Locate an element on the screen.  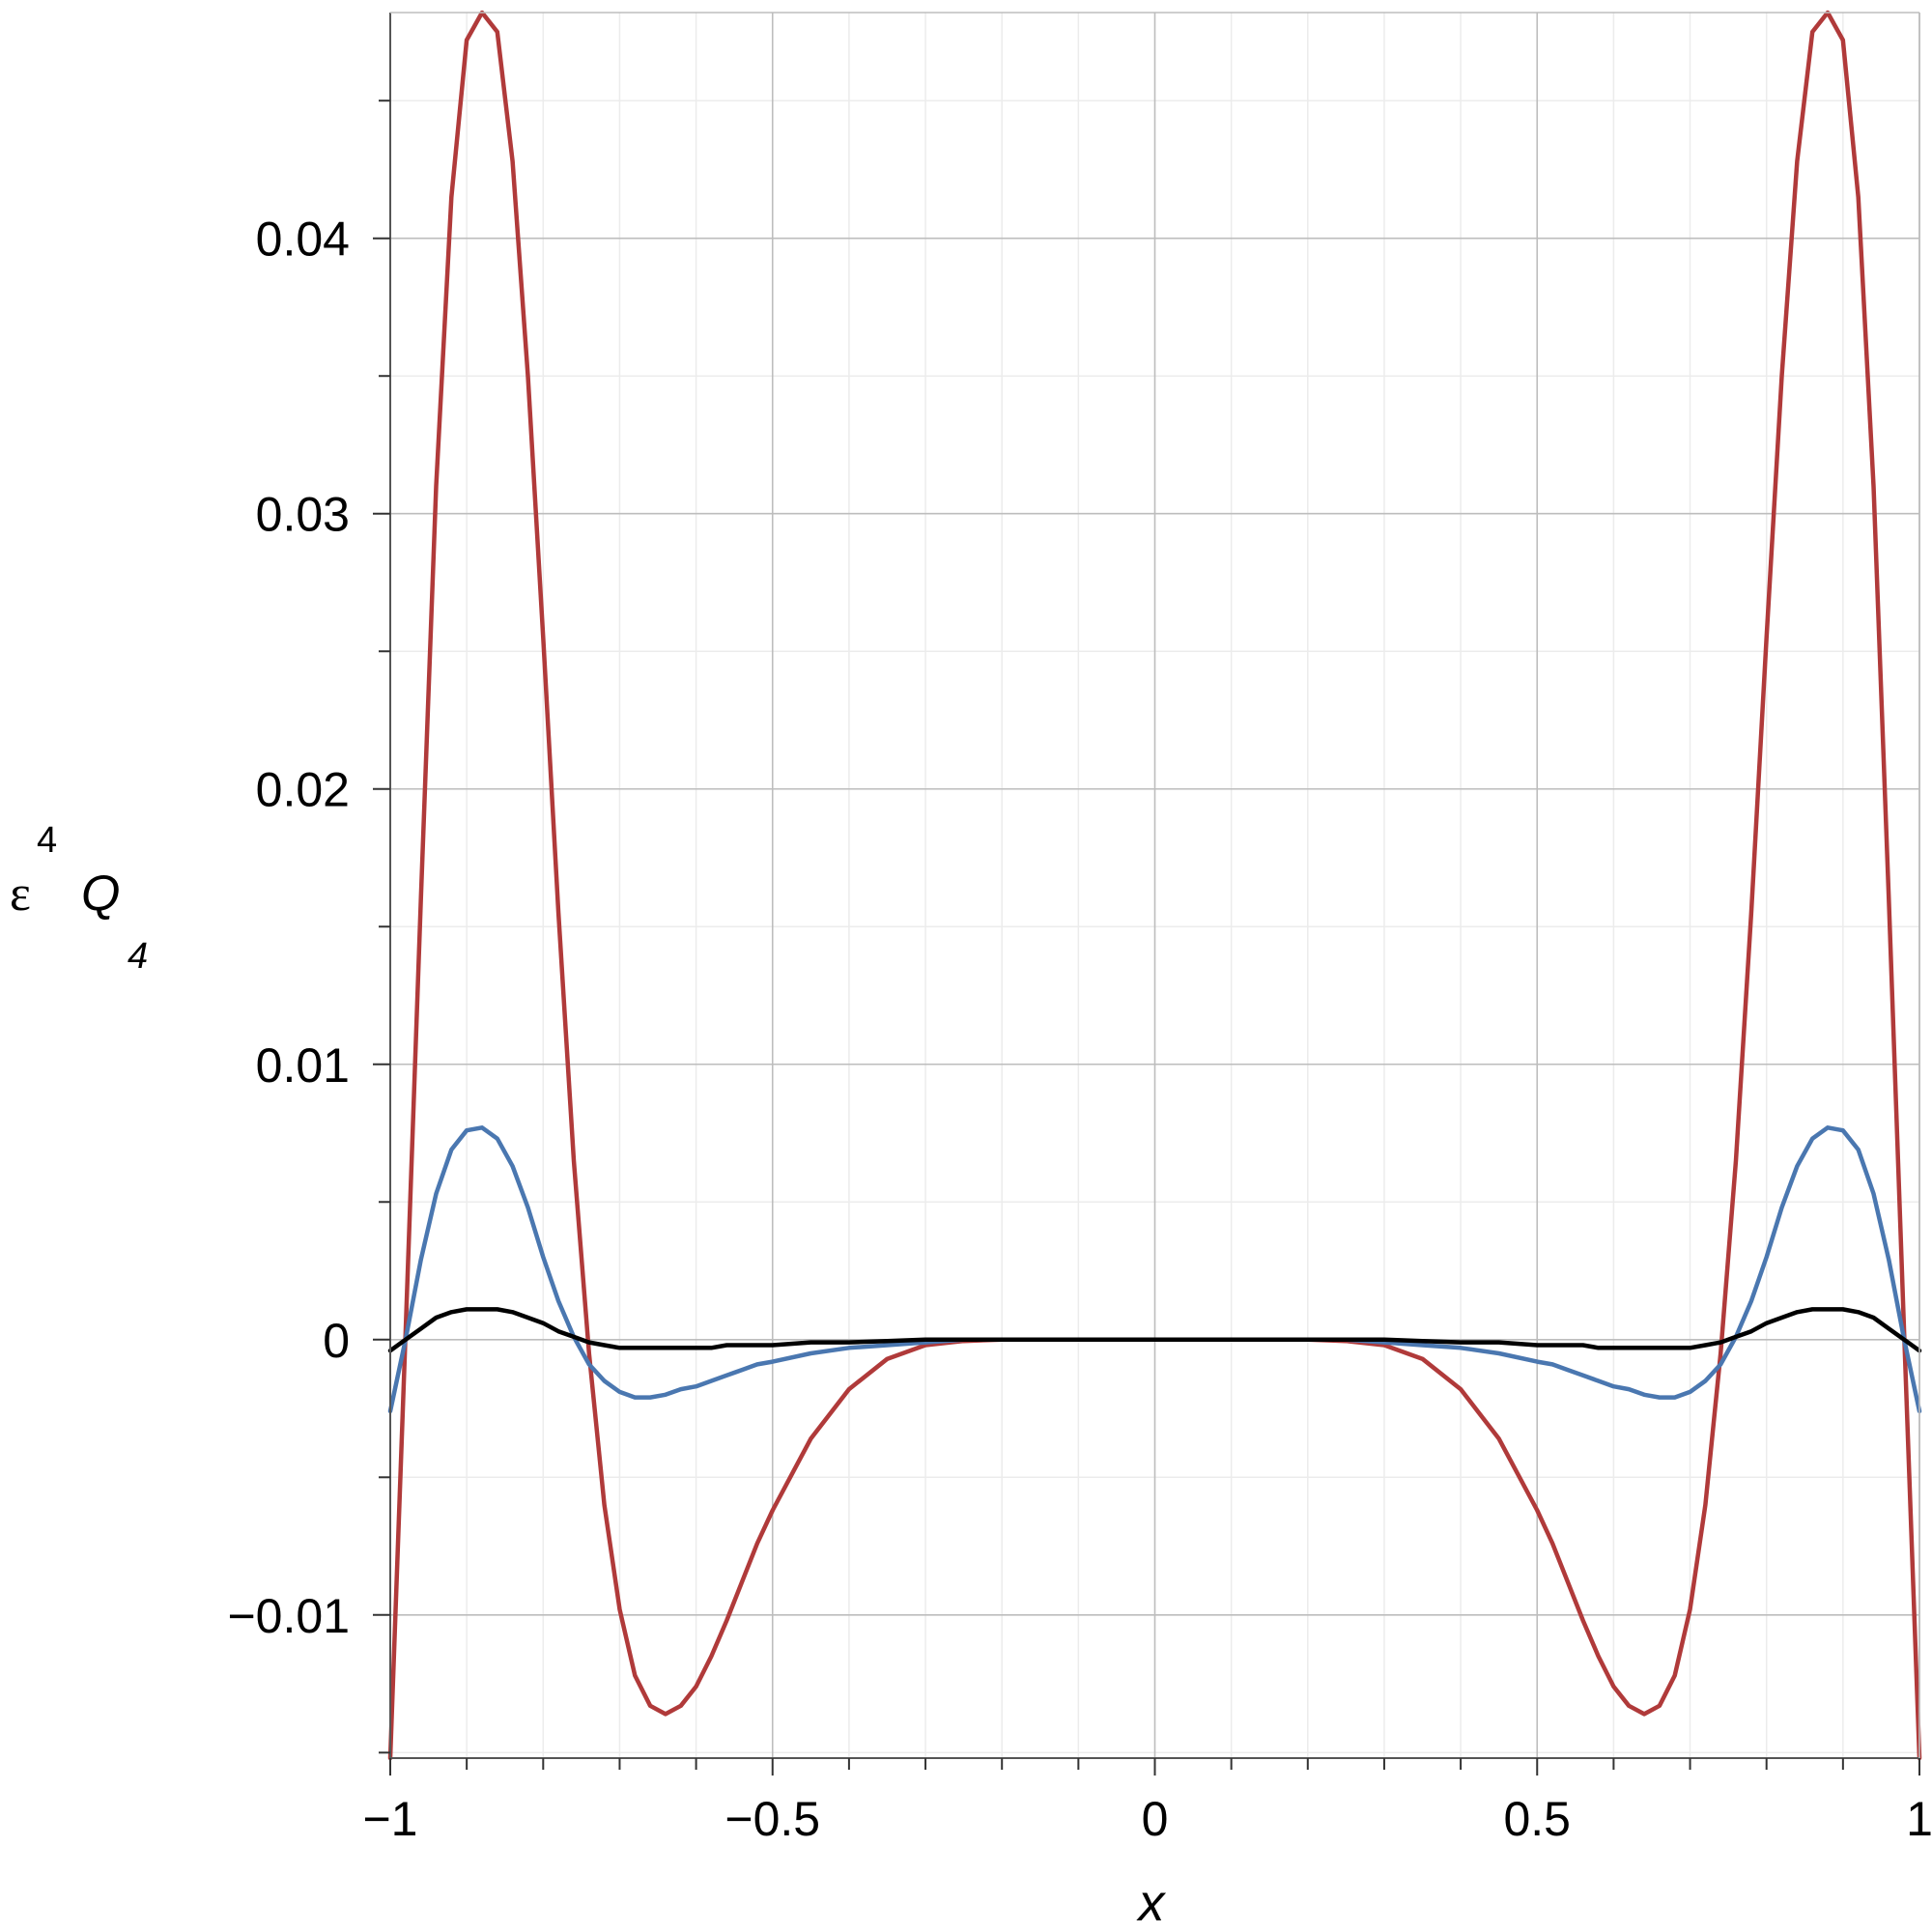
y-tick-label: 0 is located at coordinates (336, 1341).